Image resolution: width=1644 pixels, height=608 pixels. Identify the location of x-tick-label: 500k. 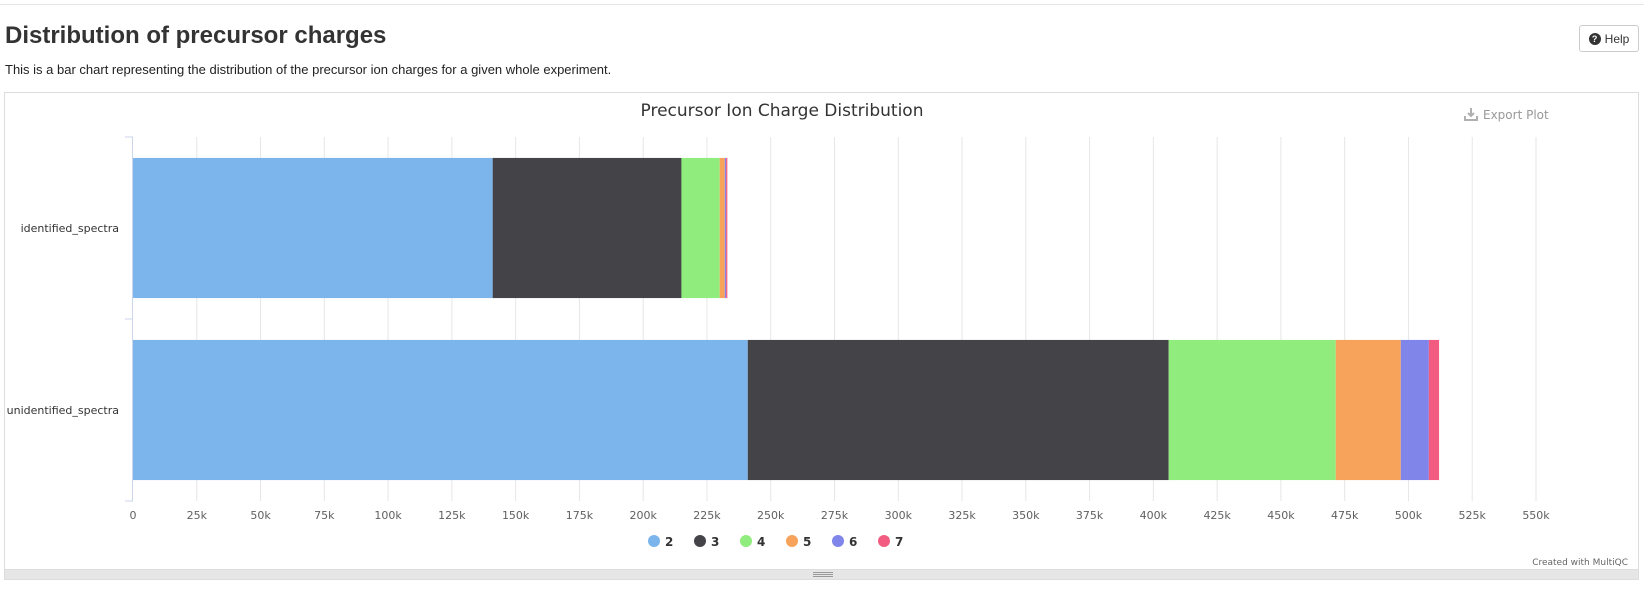
(1409, 515).